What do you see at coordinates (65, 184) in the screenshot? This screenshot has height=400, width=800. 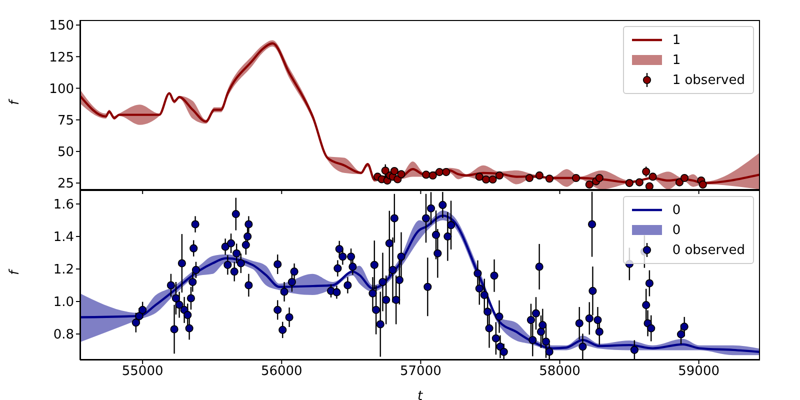 I see `y-tick-label: 25` at bounding box center [65, 184].